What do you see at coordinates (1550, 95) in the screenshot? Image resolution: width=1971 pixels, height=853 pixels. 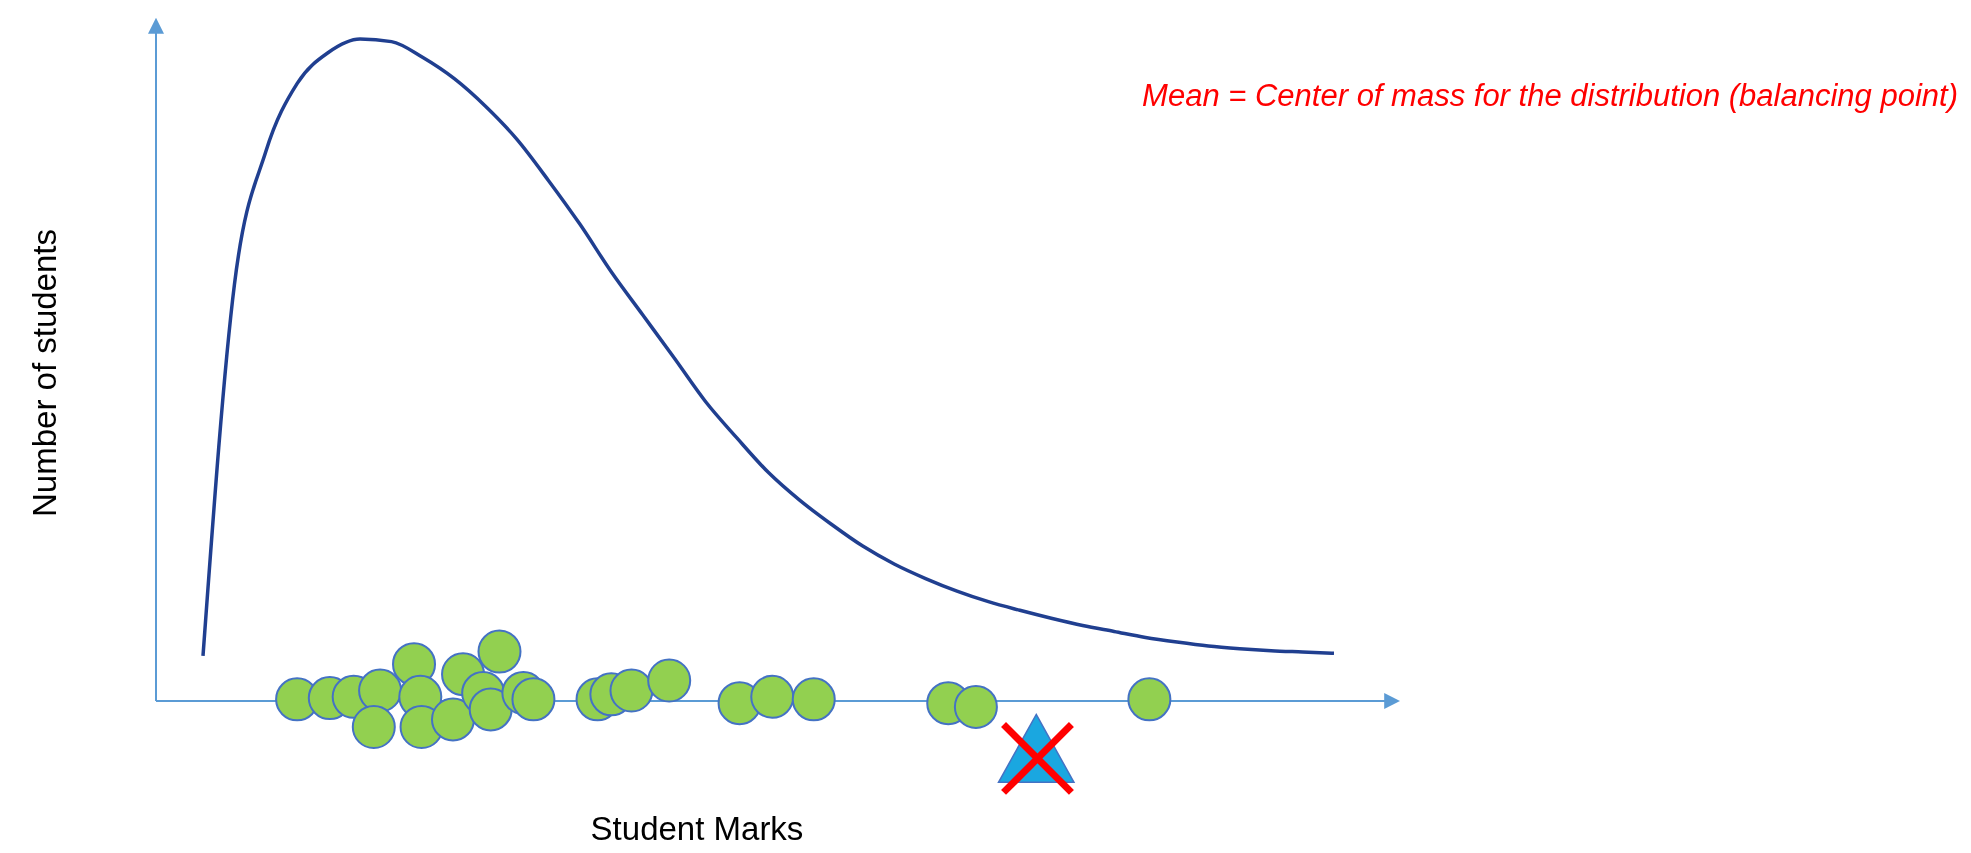 I see `annotation: Mean = Center of mass for the distribution (balancing point)` at bounding box center [1550, 95].